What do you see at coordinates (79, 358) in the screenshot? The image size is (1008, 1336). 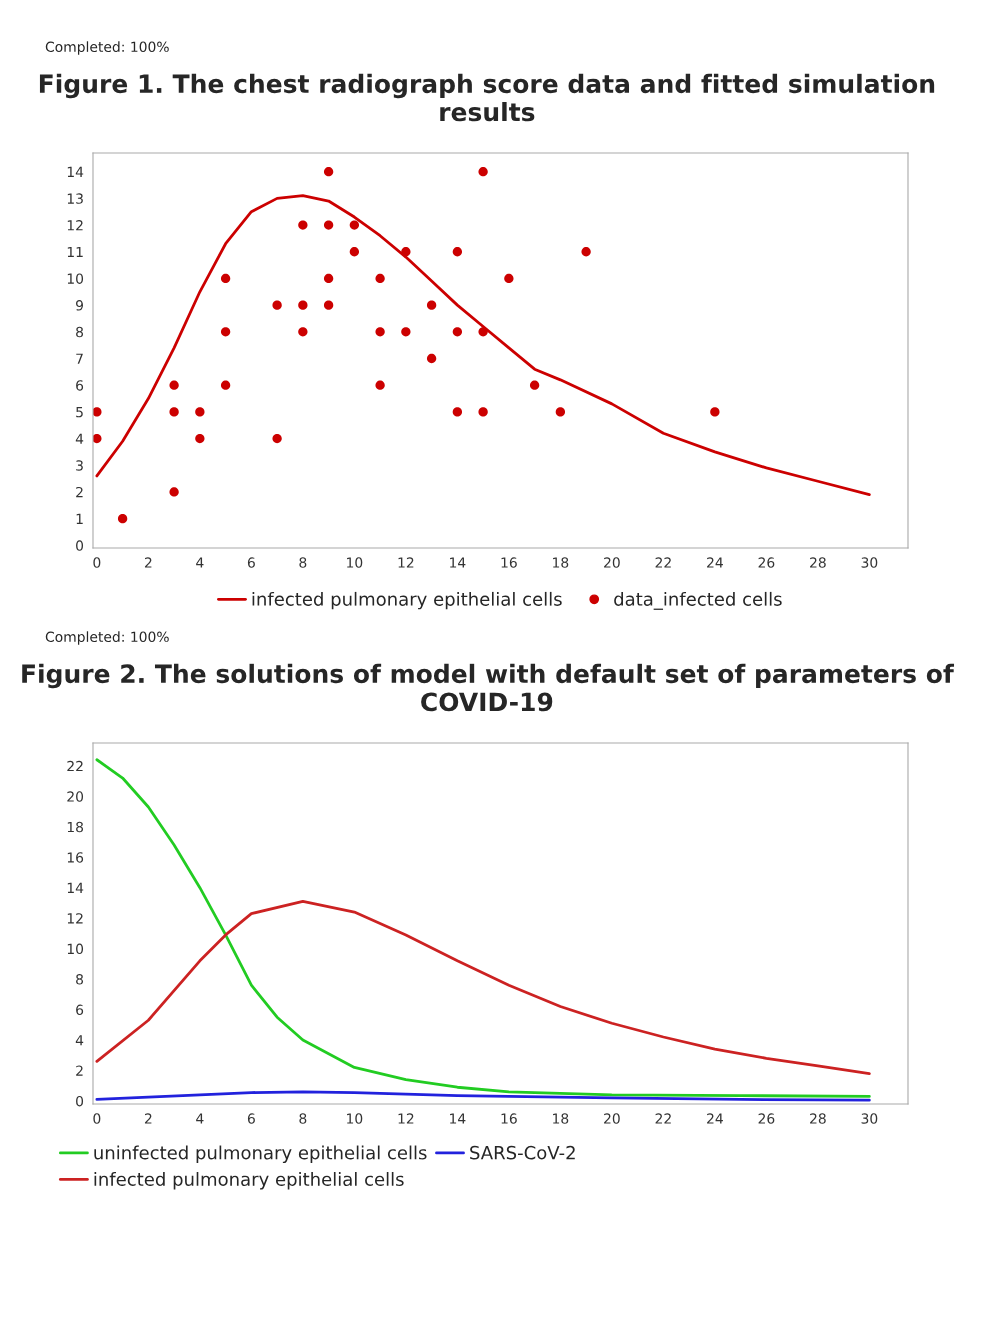 I see `y-tick-label: 7` at bounding box center [79, 358].